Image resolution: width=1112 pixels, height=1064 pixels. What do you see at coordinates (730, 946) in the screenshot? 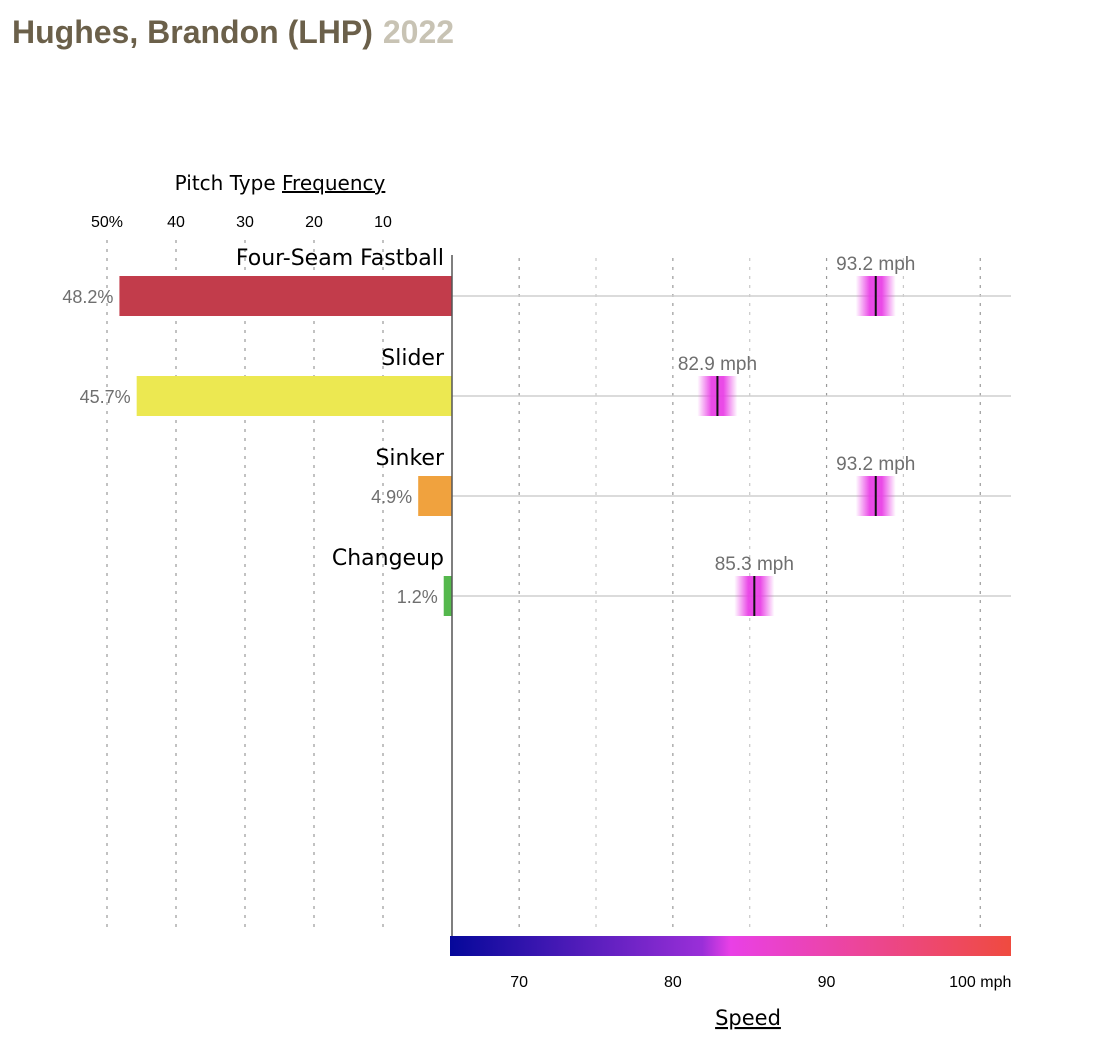
I see `speed-colorbar` at bounding box center [730, 946].